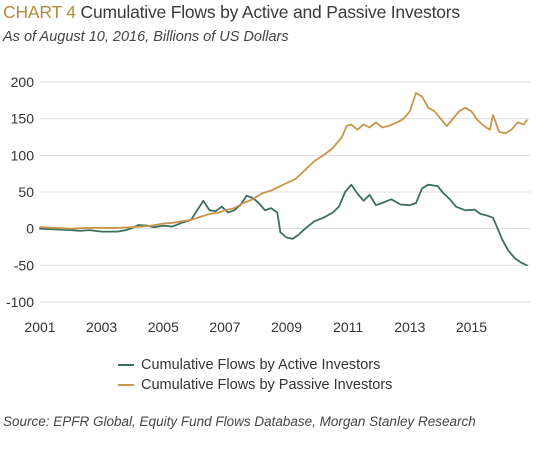 The height and width of the screenshot is (467, 548). I want to click on legend-swatch-active, so click(126, 365).